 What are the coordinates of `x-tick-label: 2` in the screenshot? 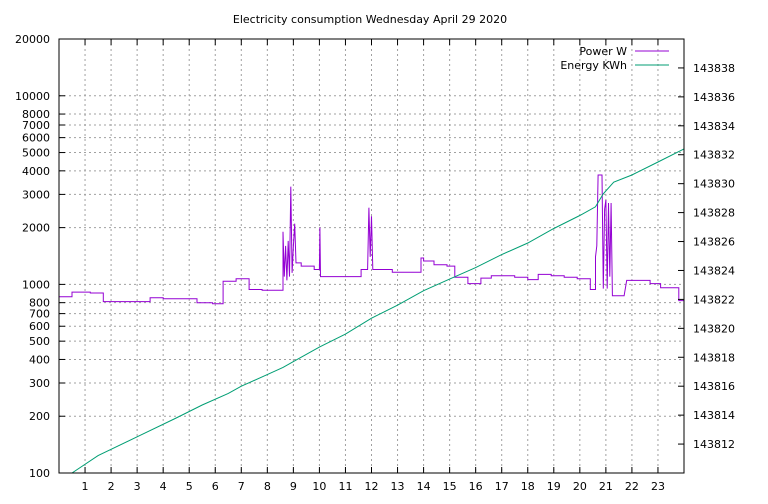 It's located at (111, 486).